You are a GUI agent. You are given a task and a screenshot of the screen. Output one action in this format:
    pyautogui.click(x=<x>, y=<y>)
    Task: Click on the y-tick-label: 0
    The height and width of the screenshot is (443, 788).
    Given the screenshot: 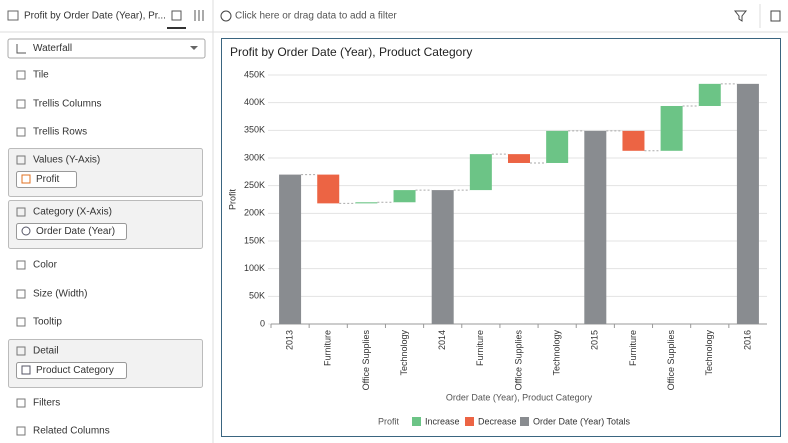 What is the action you would take?
    pyautogui.click(x=262, y=323)
    